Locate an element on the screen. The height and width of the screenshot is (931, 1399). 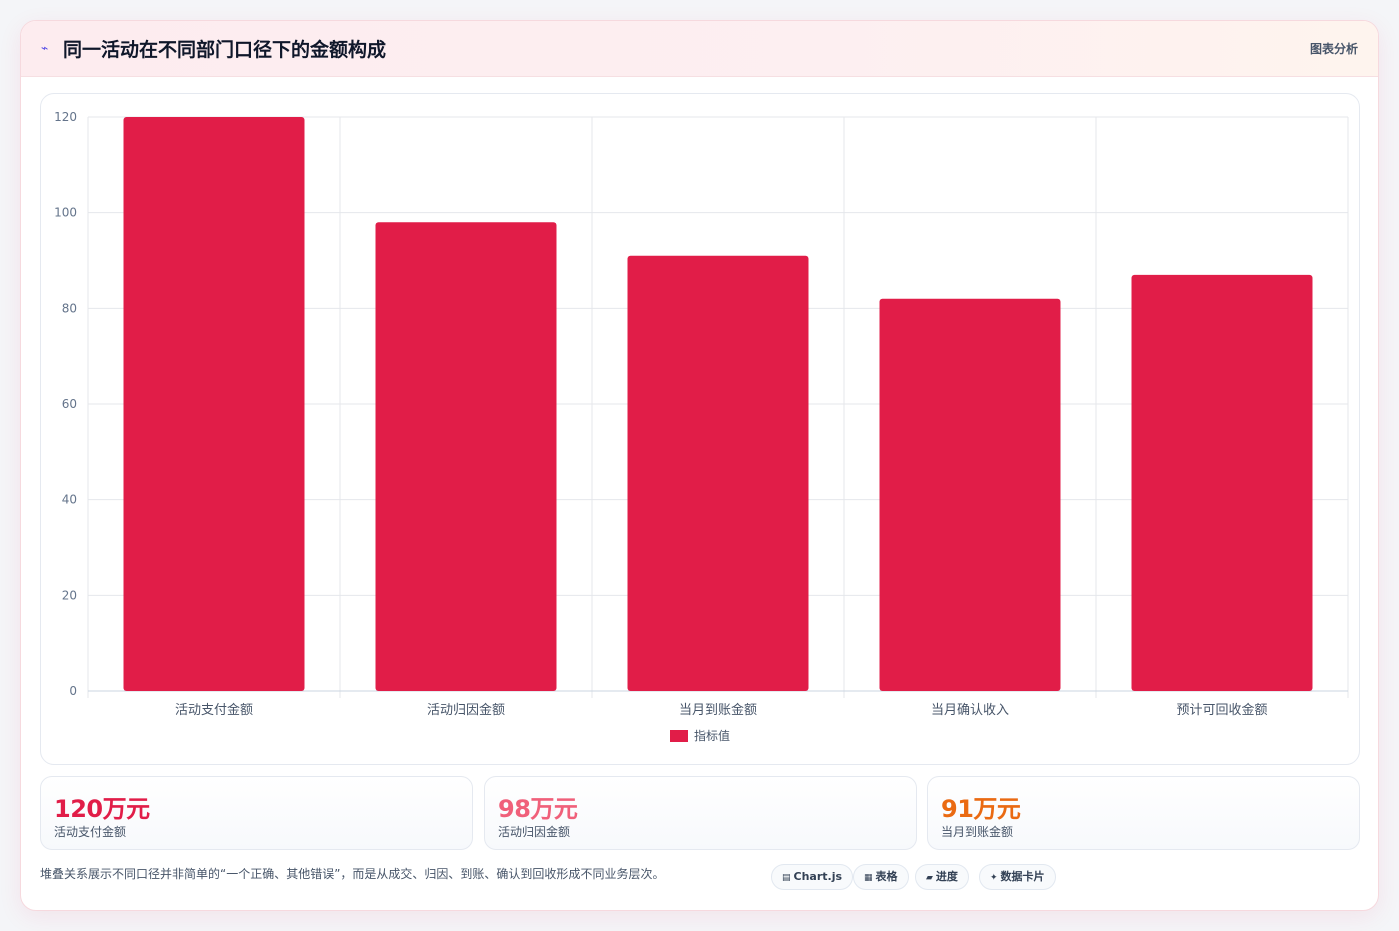
x-tick-label: 当月到账金额 is located at coordinates (718, 710).